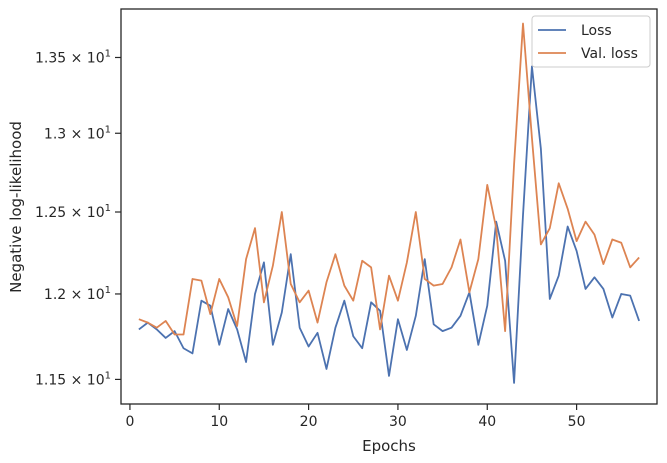  What do you see at coordinates (77, 294) in the screenshot?
I see `y-tick-label: 1.2 × 10¹` at bounding box center [77, 294].